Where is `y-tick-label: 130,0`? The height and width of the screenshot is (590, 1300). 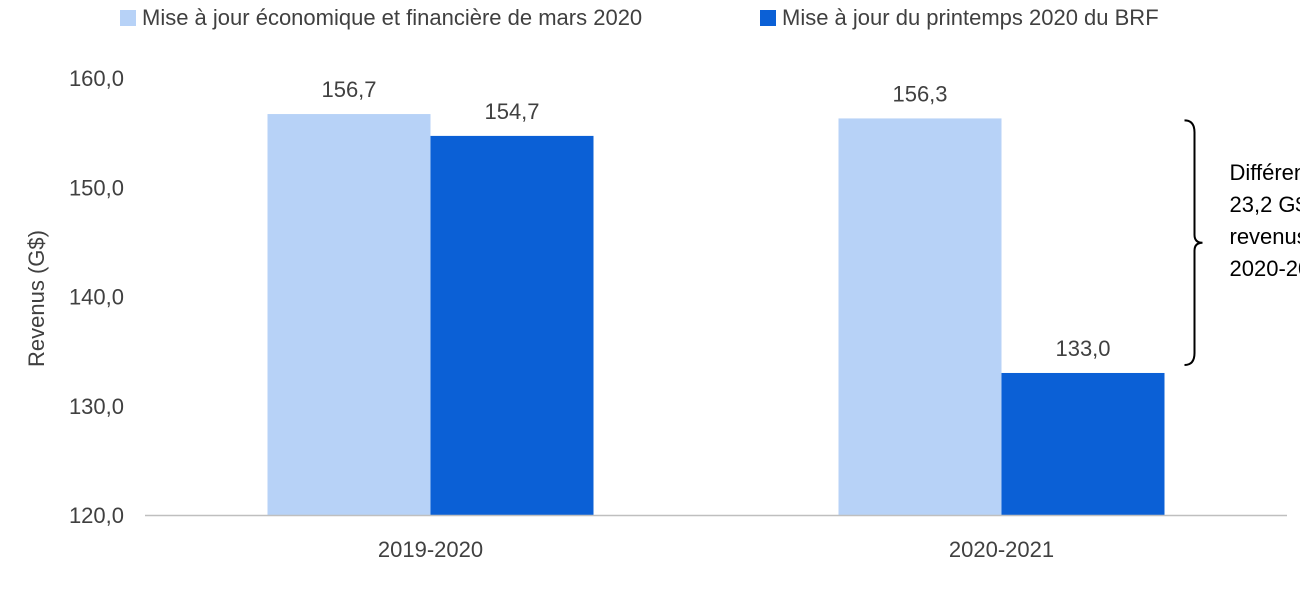 y-tick-label: 130,0 is located at coordinates (96, 406).